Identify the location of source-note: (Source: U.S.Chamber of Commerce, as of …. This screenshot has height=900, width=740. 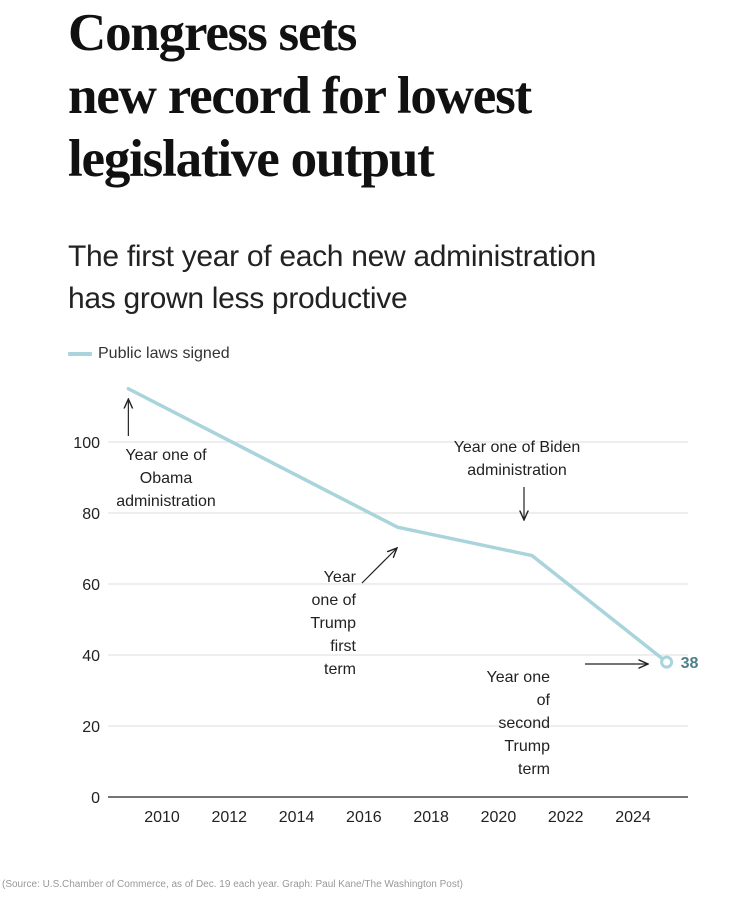
(232, 884).